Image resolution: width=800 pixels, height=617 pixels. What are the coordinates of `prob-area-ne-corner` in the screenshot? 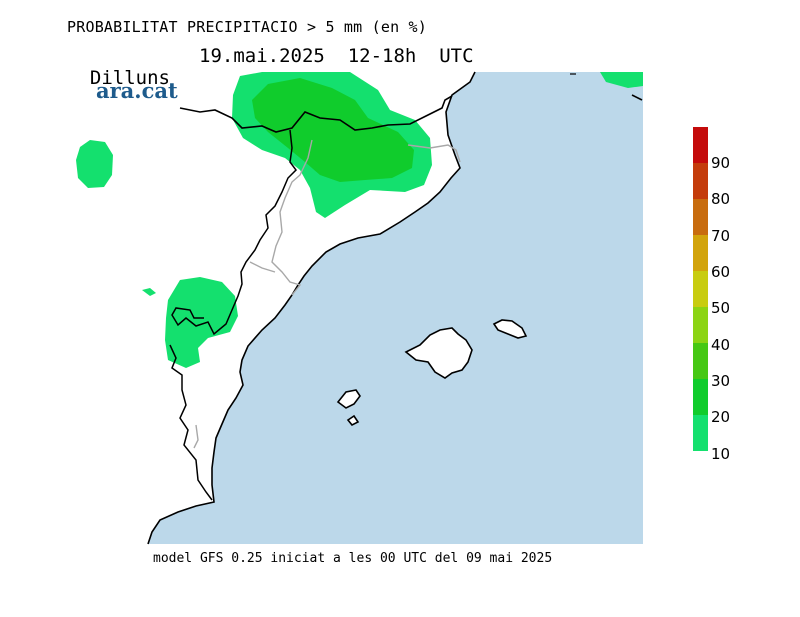 It's located at (621, 80).